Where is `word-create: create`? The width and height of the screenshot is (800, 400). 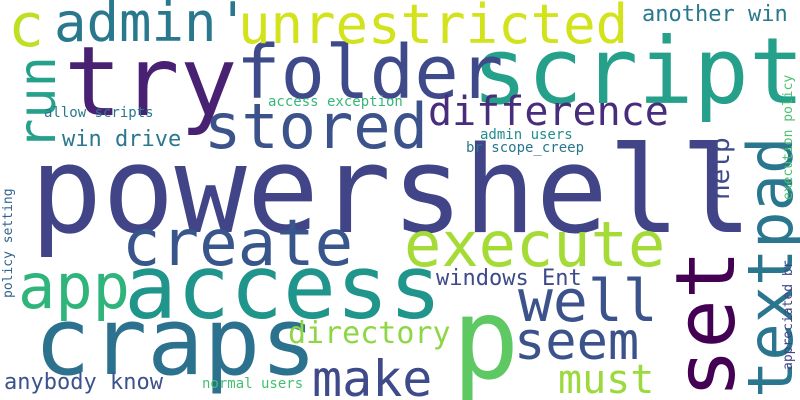
word-create: create is located at coordinates (238, 244).